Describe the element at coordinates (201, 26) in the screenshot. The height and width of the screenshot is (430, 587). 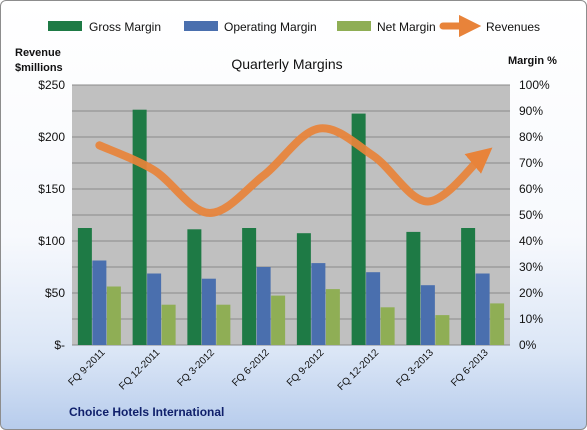
I see `legend-swatch-operating-margin` at that location.